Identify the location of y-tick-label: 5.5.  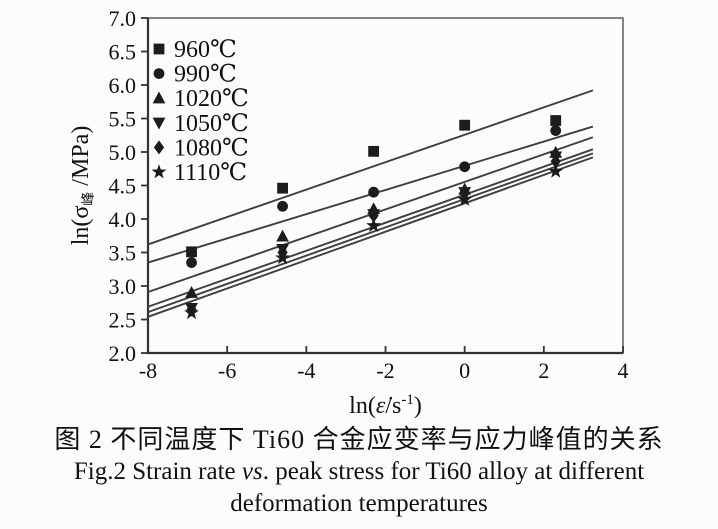
(123, 119).